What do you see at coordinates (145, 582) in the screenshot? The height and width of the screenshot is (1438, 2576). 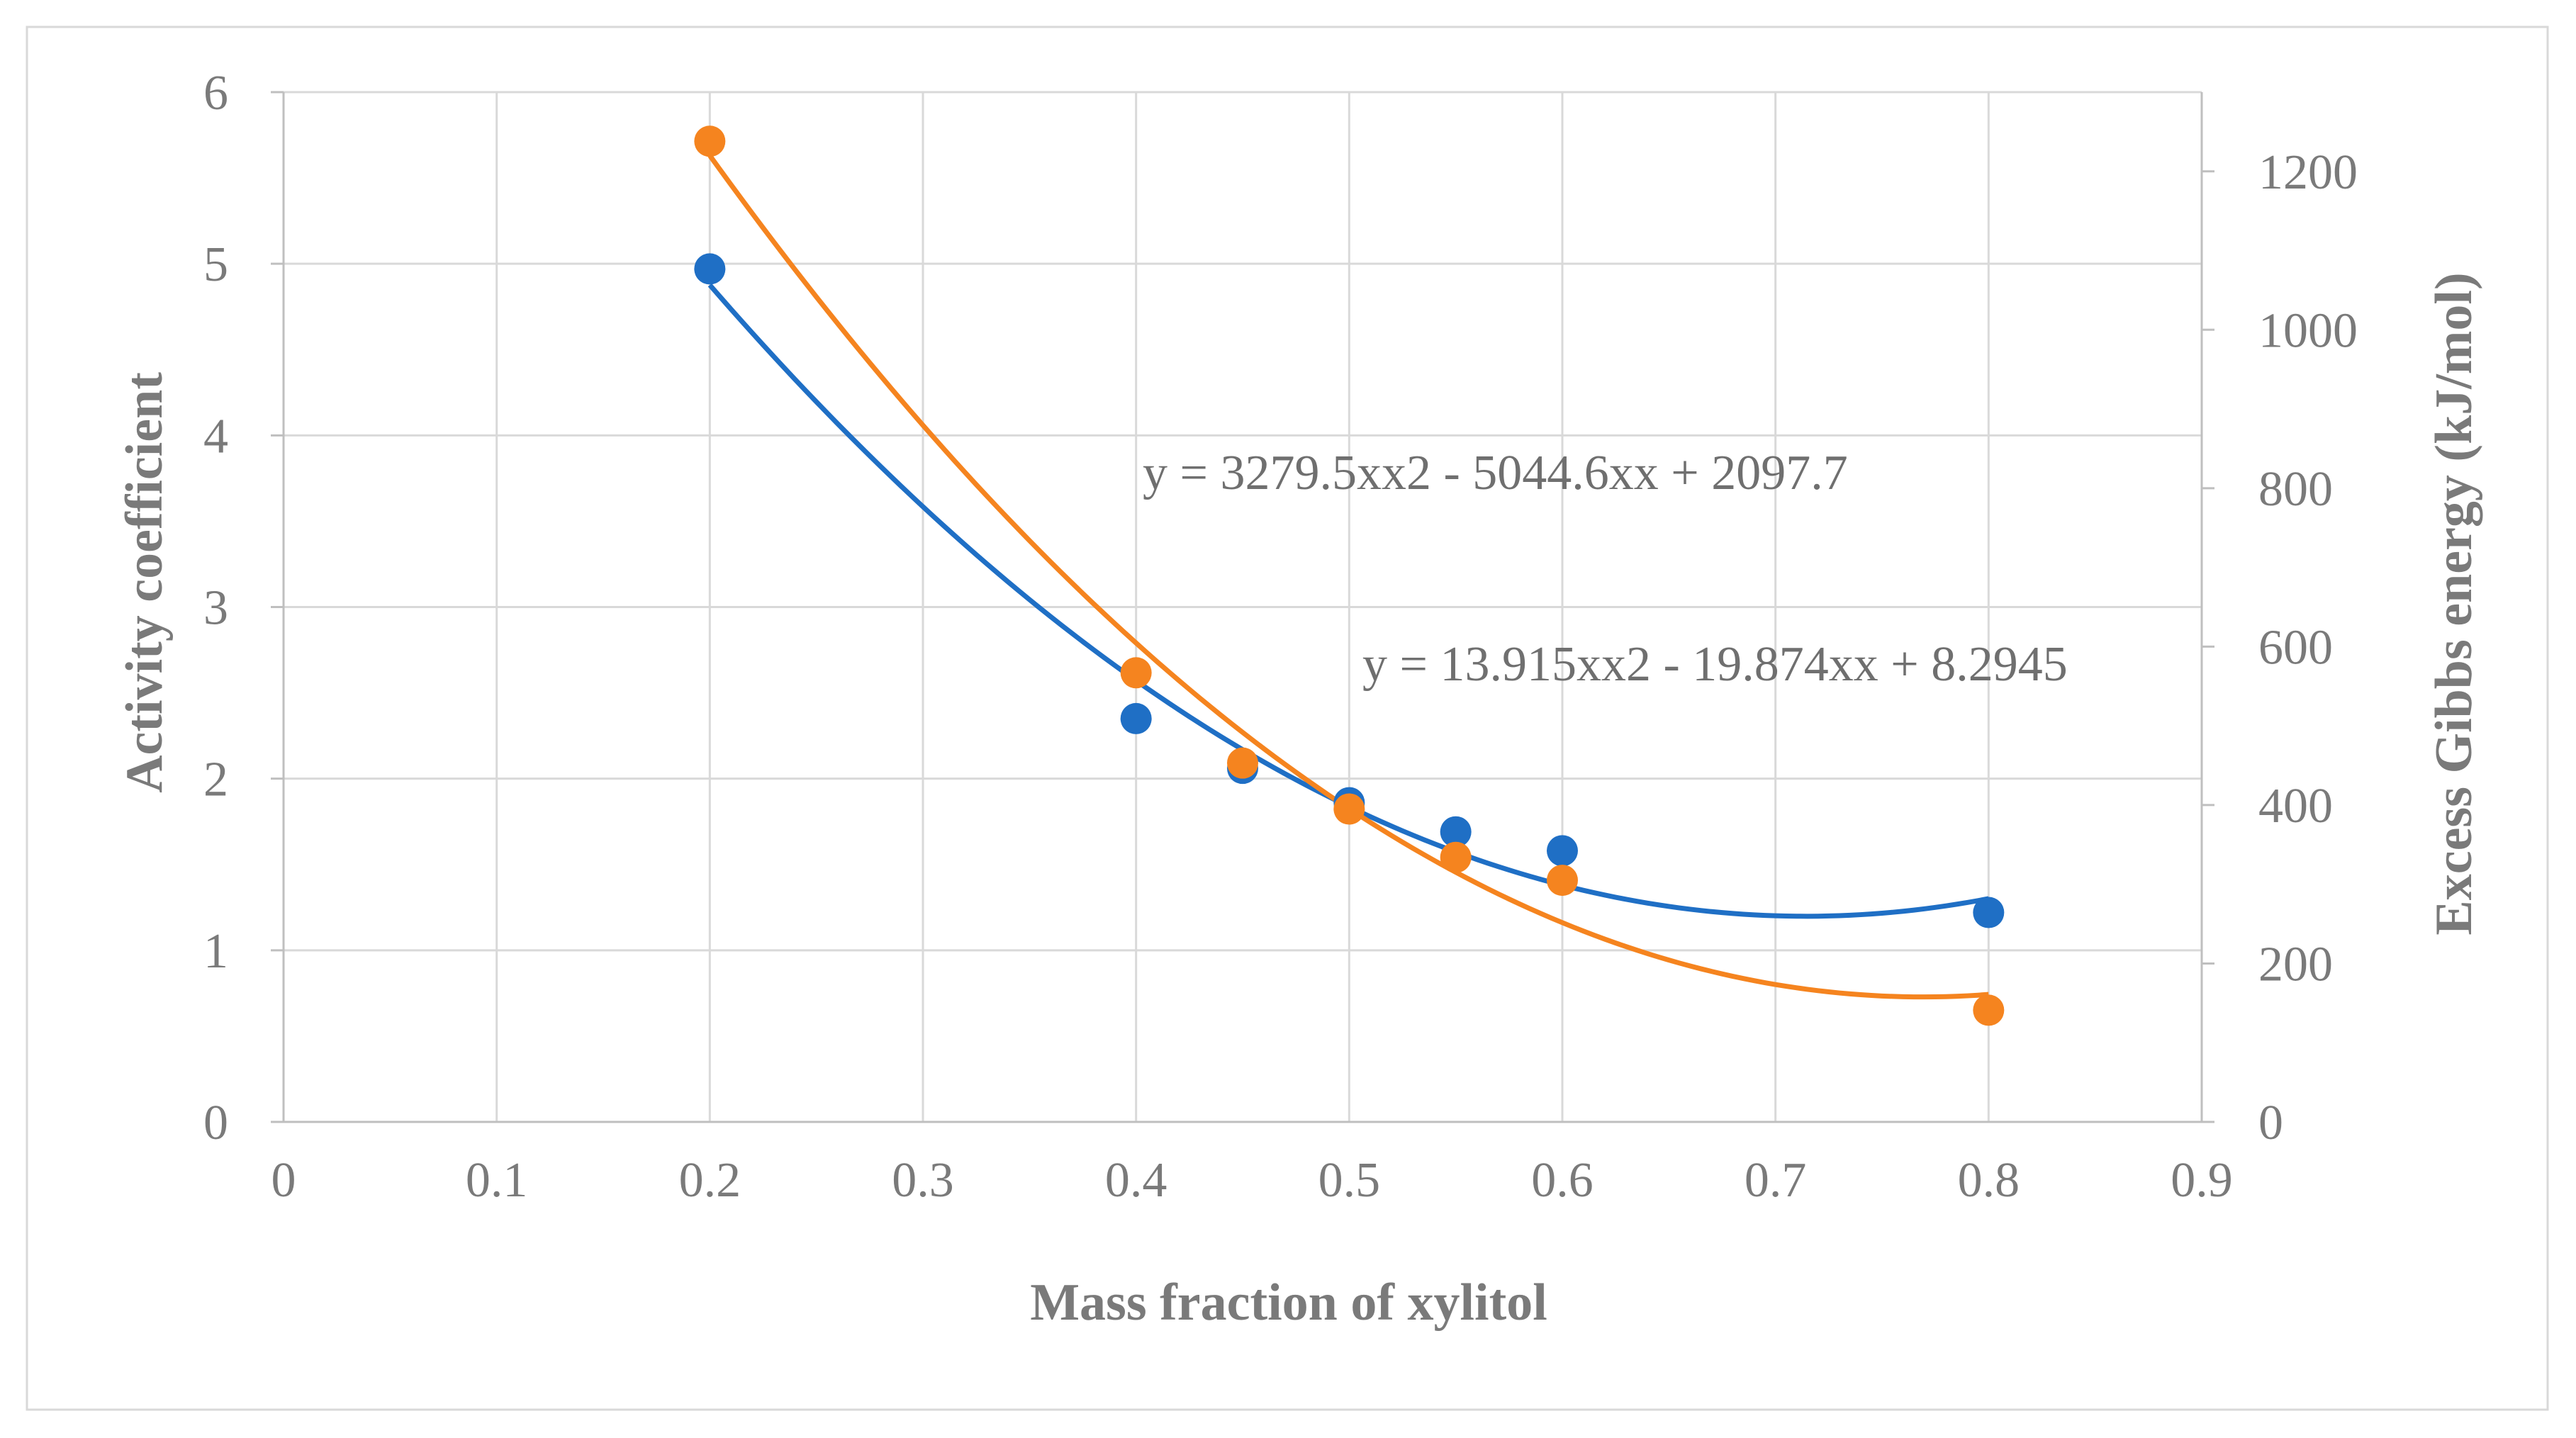 I see `y-axis-title: Activity coefficient` at bounding box center [145, 582].